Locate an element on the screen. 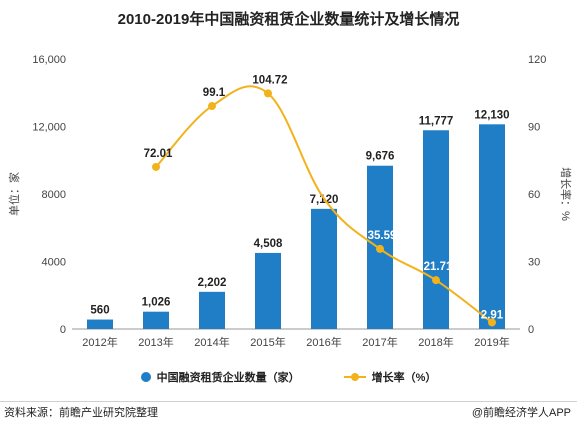 Image resolution: width=577 pixels, height=430 pixels. x-tick-label: 2016年 is located at coordinates (323, 342).